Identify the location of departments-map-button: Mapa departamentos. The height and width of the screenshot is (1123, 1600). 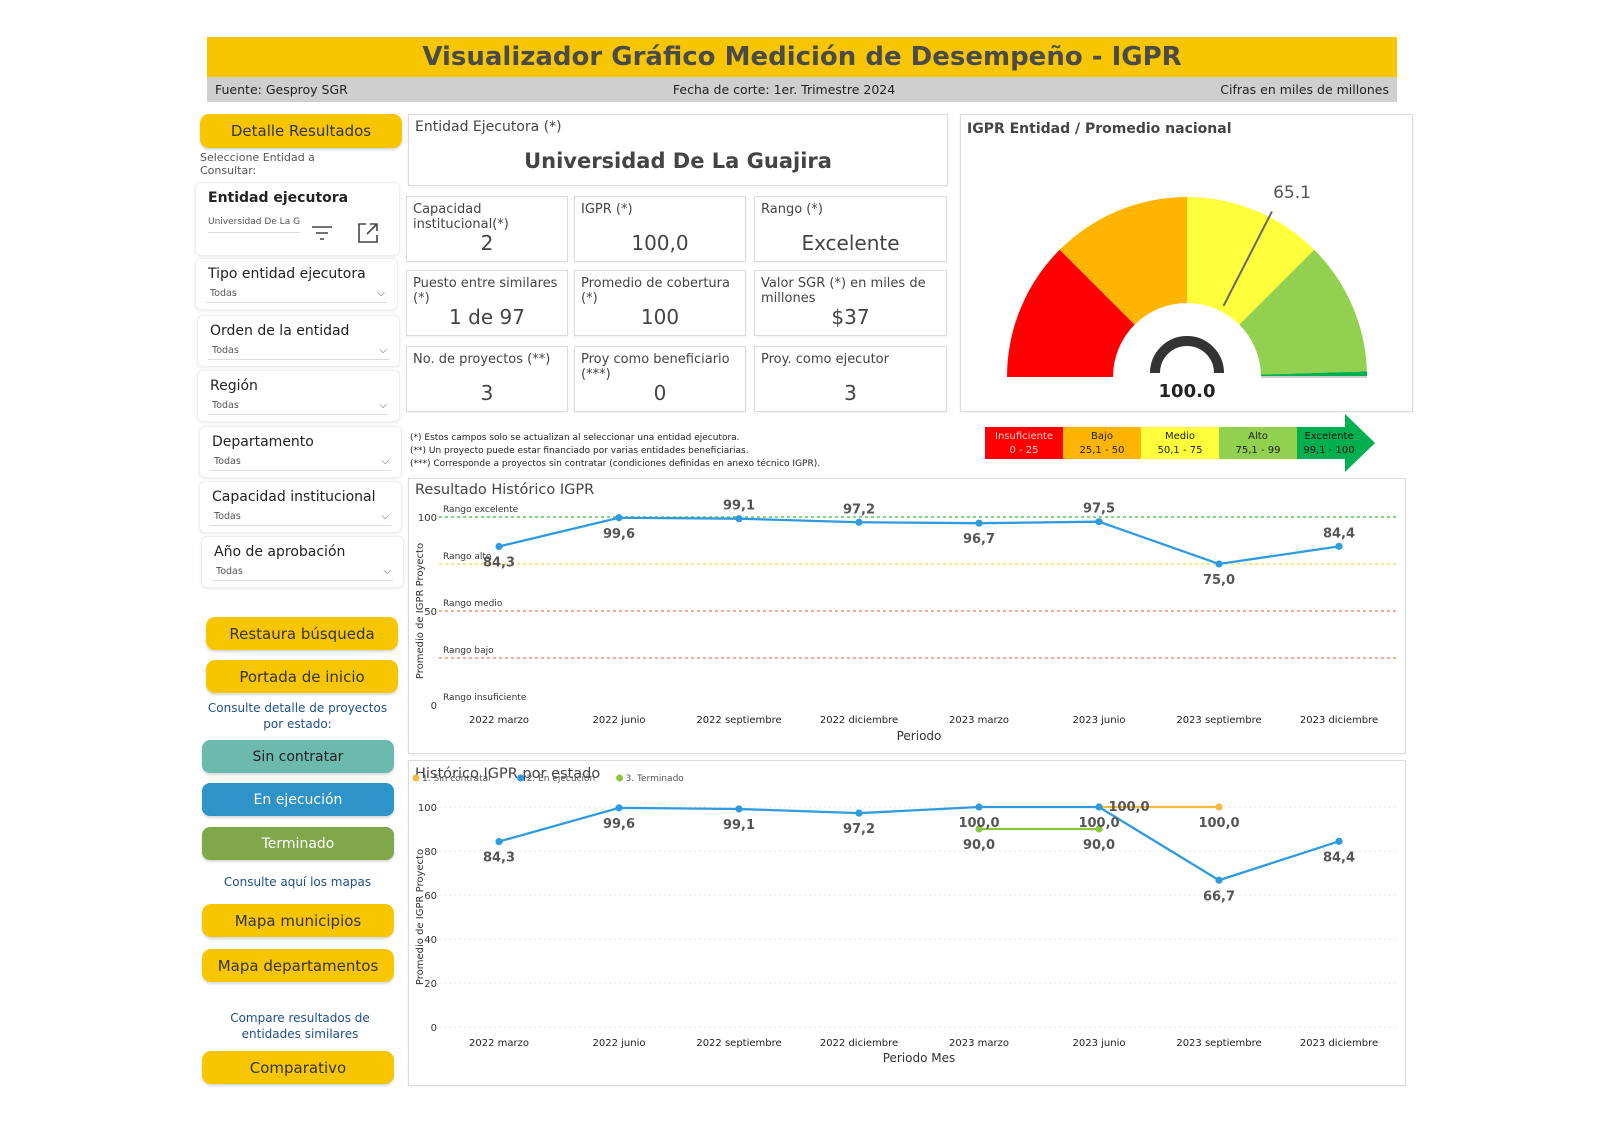
(298, 965).